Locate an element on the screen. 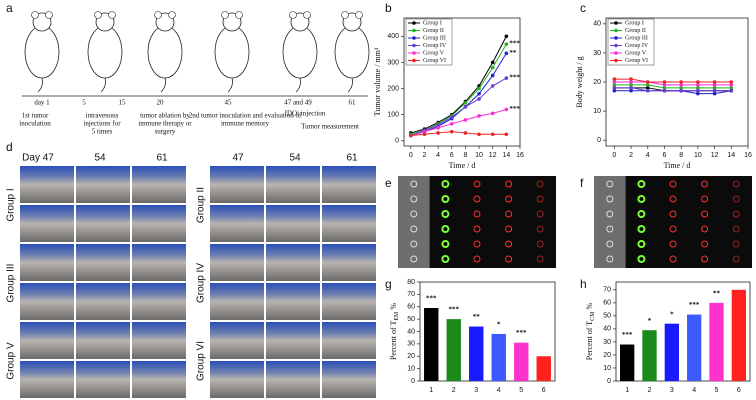 The height and width of the screenshot is (400, 756). x-tick-label: 4 is located at coordinates (499, 390).